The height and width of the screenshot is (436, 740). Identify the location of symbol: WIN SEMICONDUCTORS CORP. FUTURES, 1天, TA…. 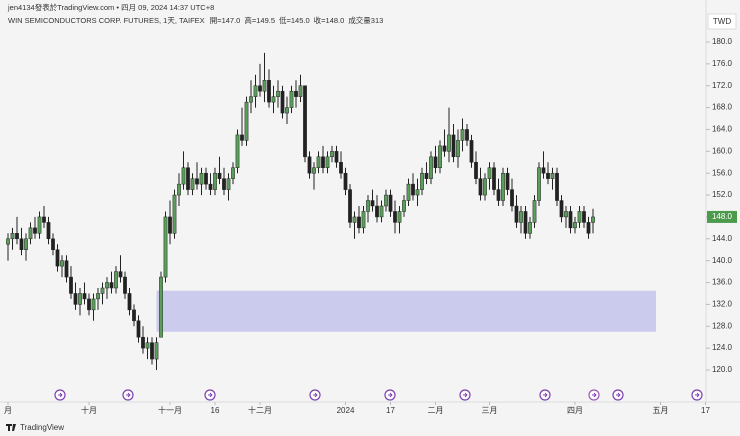
(106, 20).